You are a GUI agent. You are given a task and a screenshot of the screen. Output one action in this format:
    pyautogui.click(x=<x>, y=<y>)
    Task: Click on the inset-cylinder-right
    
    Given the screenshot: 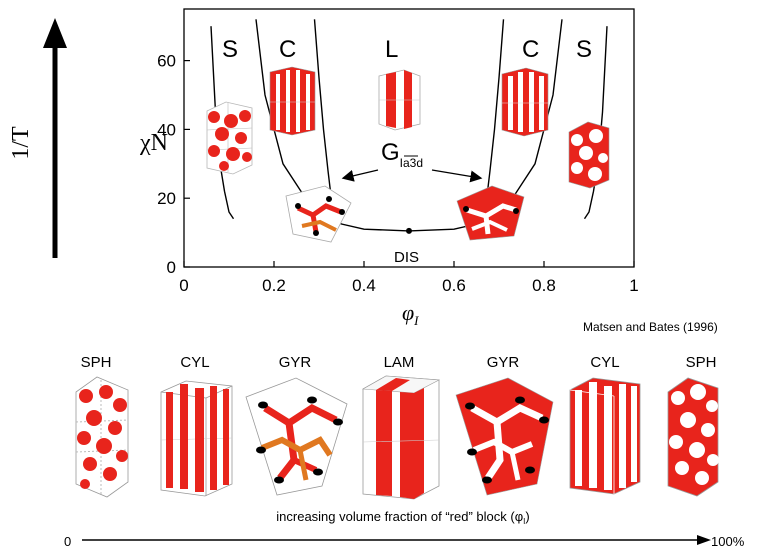 What is the action you would take?
    pyautogui.click(x=525, y=102)
    